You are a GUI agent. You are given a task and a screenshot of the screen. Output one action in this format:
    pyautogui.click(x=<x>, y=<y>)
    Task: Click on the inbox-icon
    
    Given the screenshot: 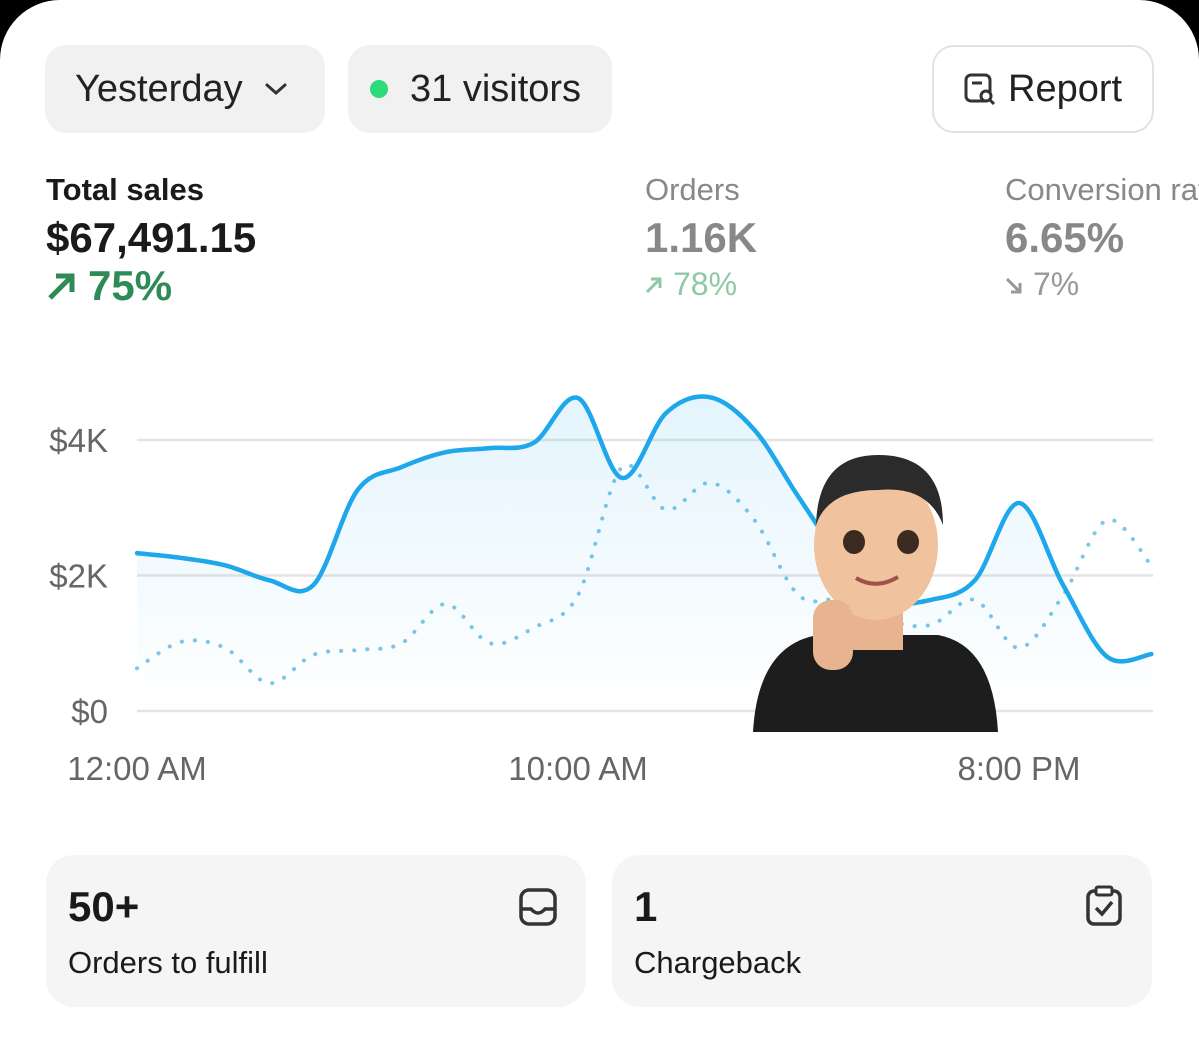 What is the action you would take?
    pyautogui.click(x=538, y=907)
    